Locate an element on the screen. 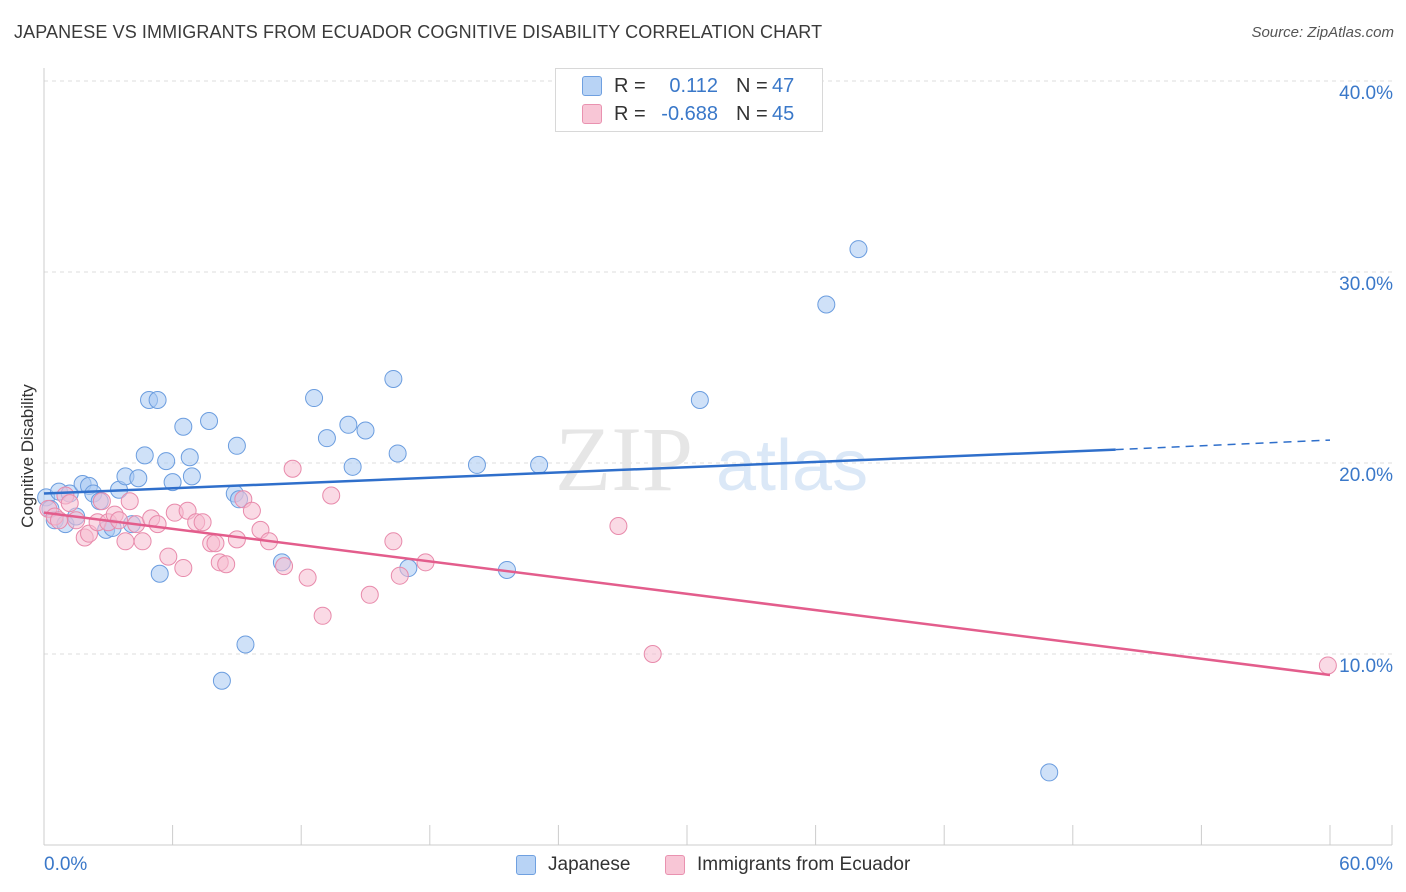 This screenshot has width=1406, height=892. x-tick-label: 0.0% is located at coordinates (65, 864).